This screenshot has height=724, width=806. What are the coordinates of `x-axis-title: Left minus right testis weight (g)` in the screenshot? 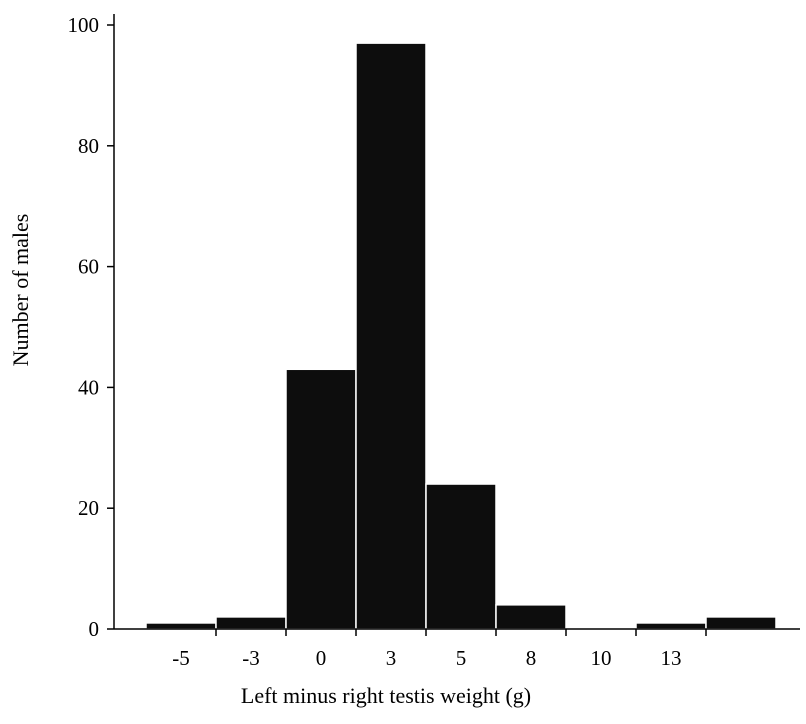 It's located at (386, 695).